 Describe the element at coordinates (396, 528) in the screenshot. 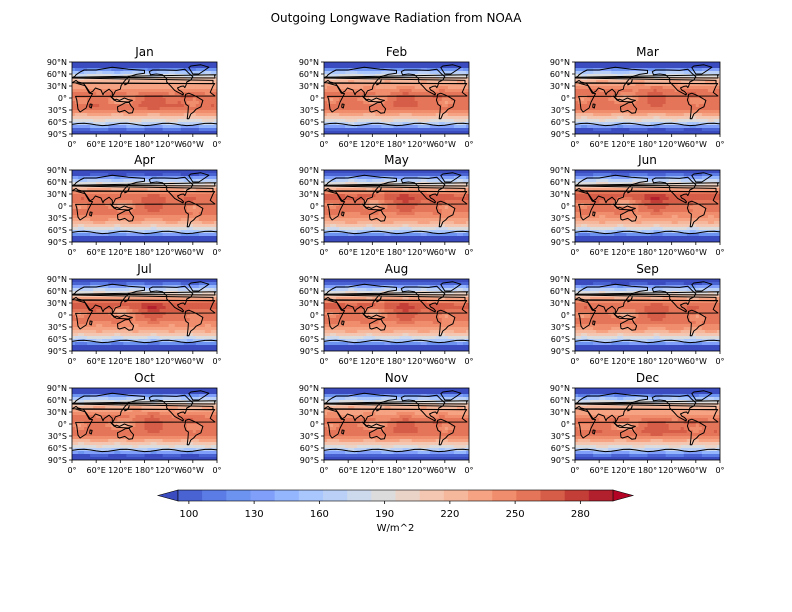

I see `colorbar-label: W/m^2` at that location.